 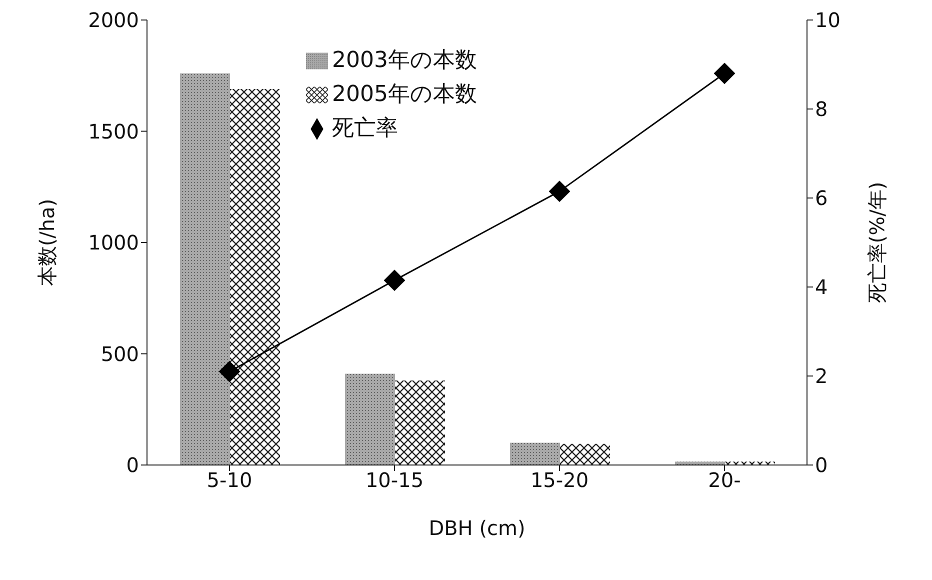 What do you see at coordinates (404, 94) in the screenshot?
I see `legend-label: 2005年の本数` at bounding box center [404, 94].